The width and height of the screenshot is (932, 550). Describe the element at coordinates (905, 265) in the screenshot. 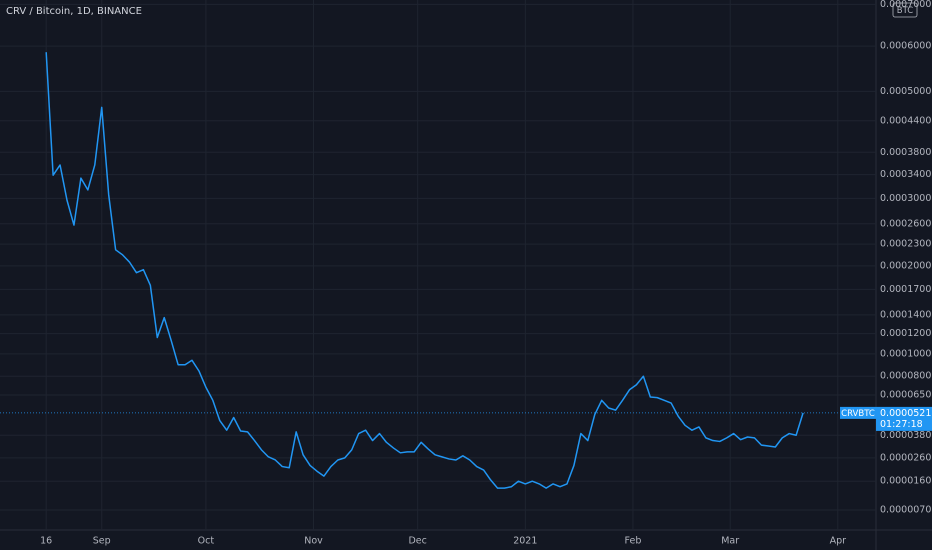

I see `y-tick-label: 0.0002000` at that location.